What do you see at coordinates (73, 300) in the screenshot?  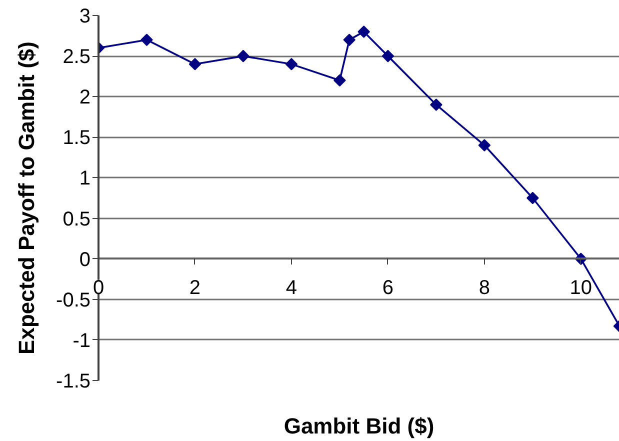 I see `y-tick-label: -0.5` at bounding box center [73, 300].